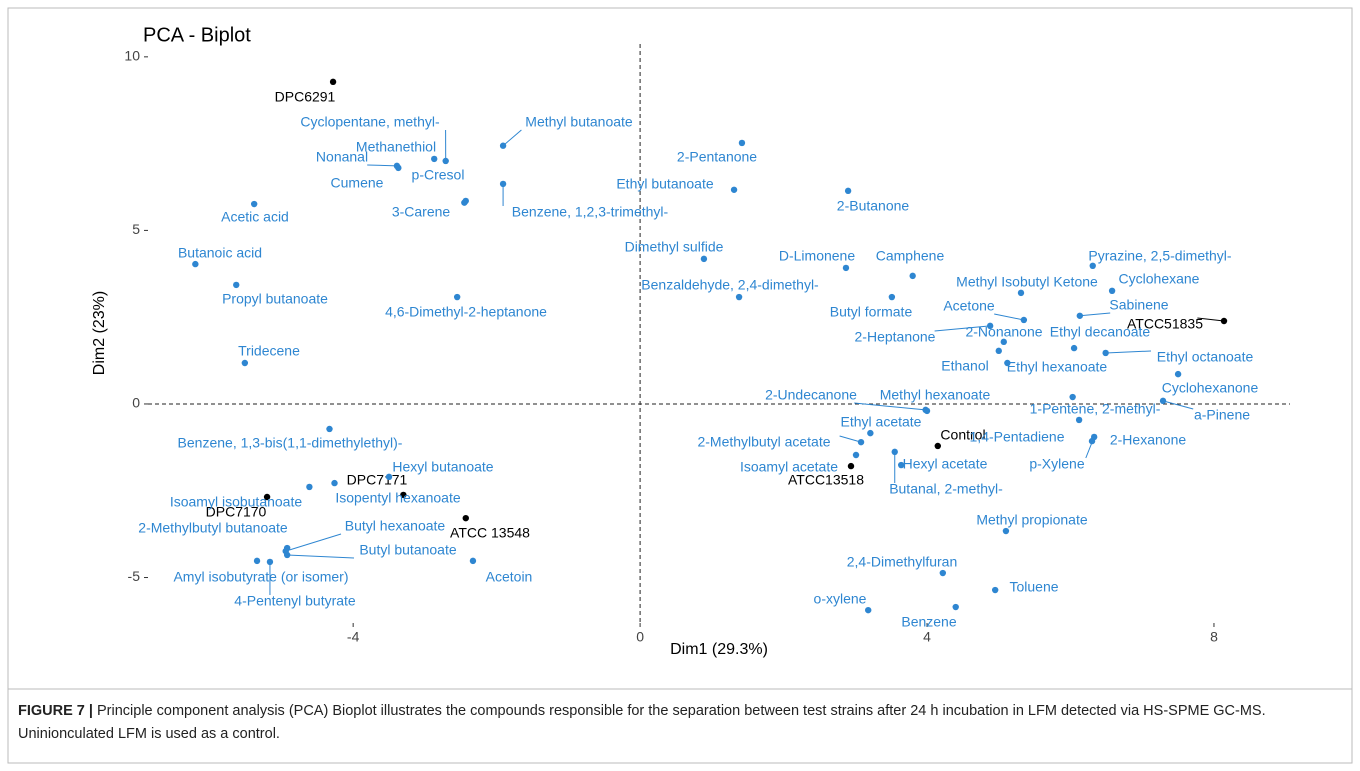 The image size is (1360, 771). I want to click on point-label: 1-Pentene, 2-methyl-, so click(1095, 409).